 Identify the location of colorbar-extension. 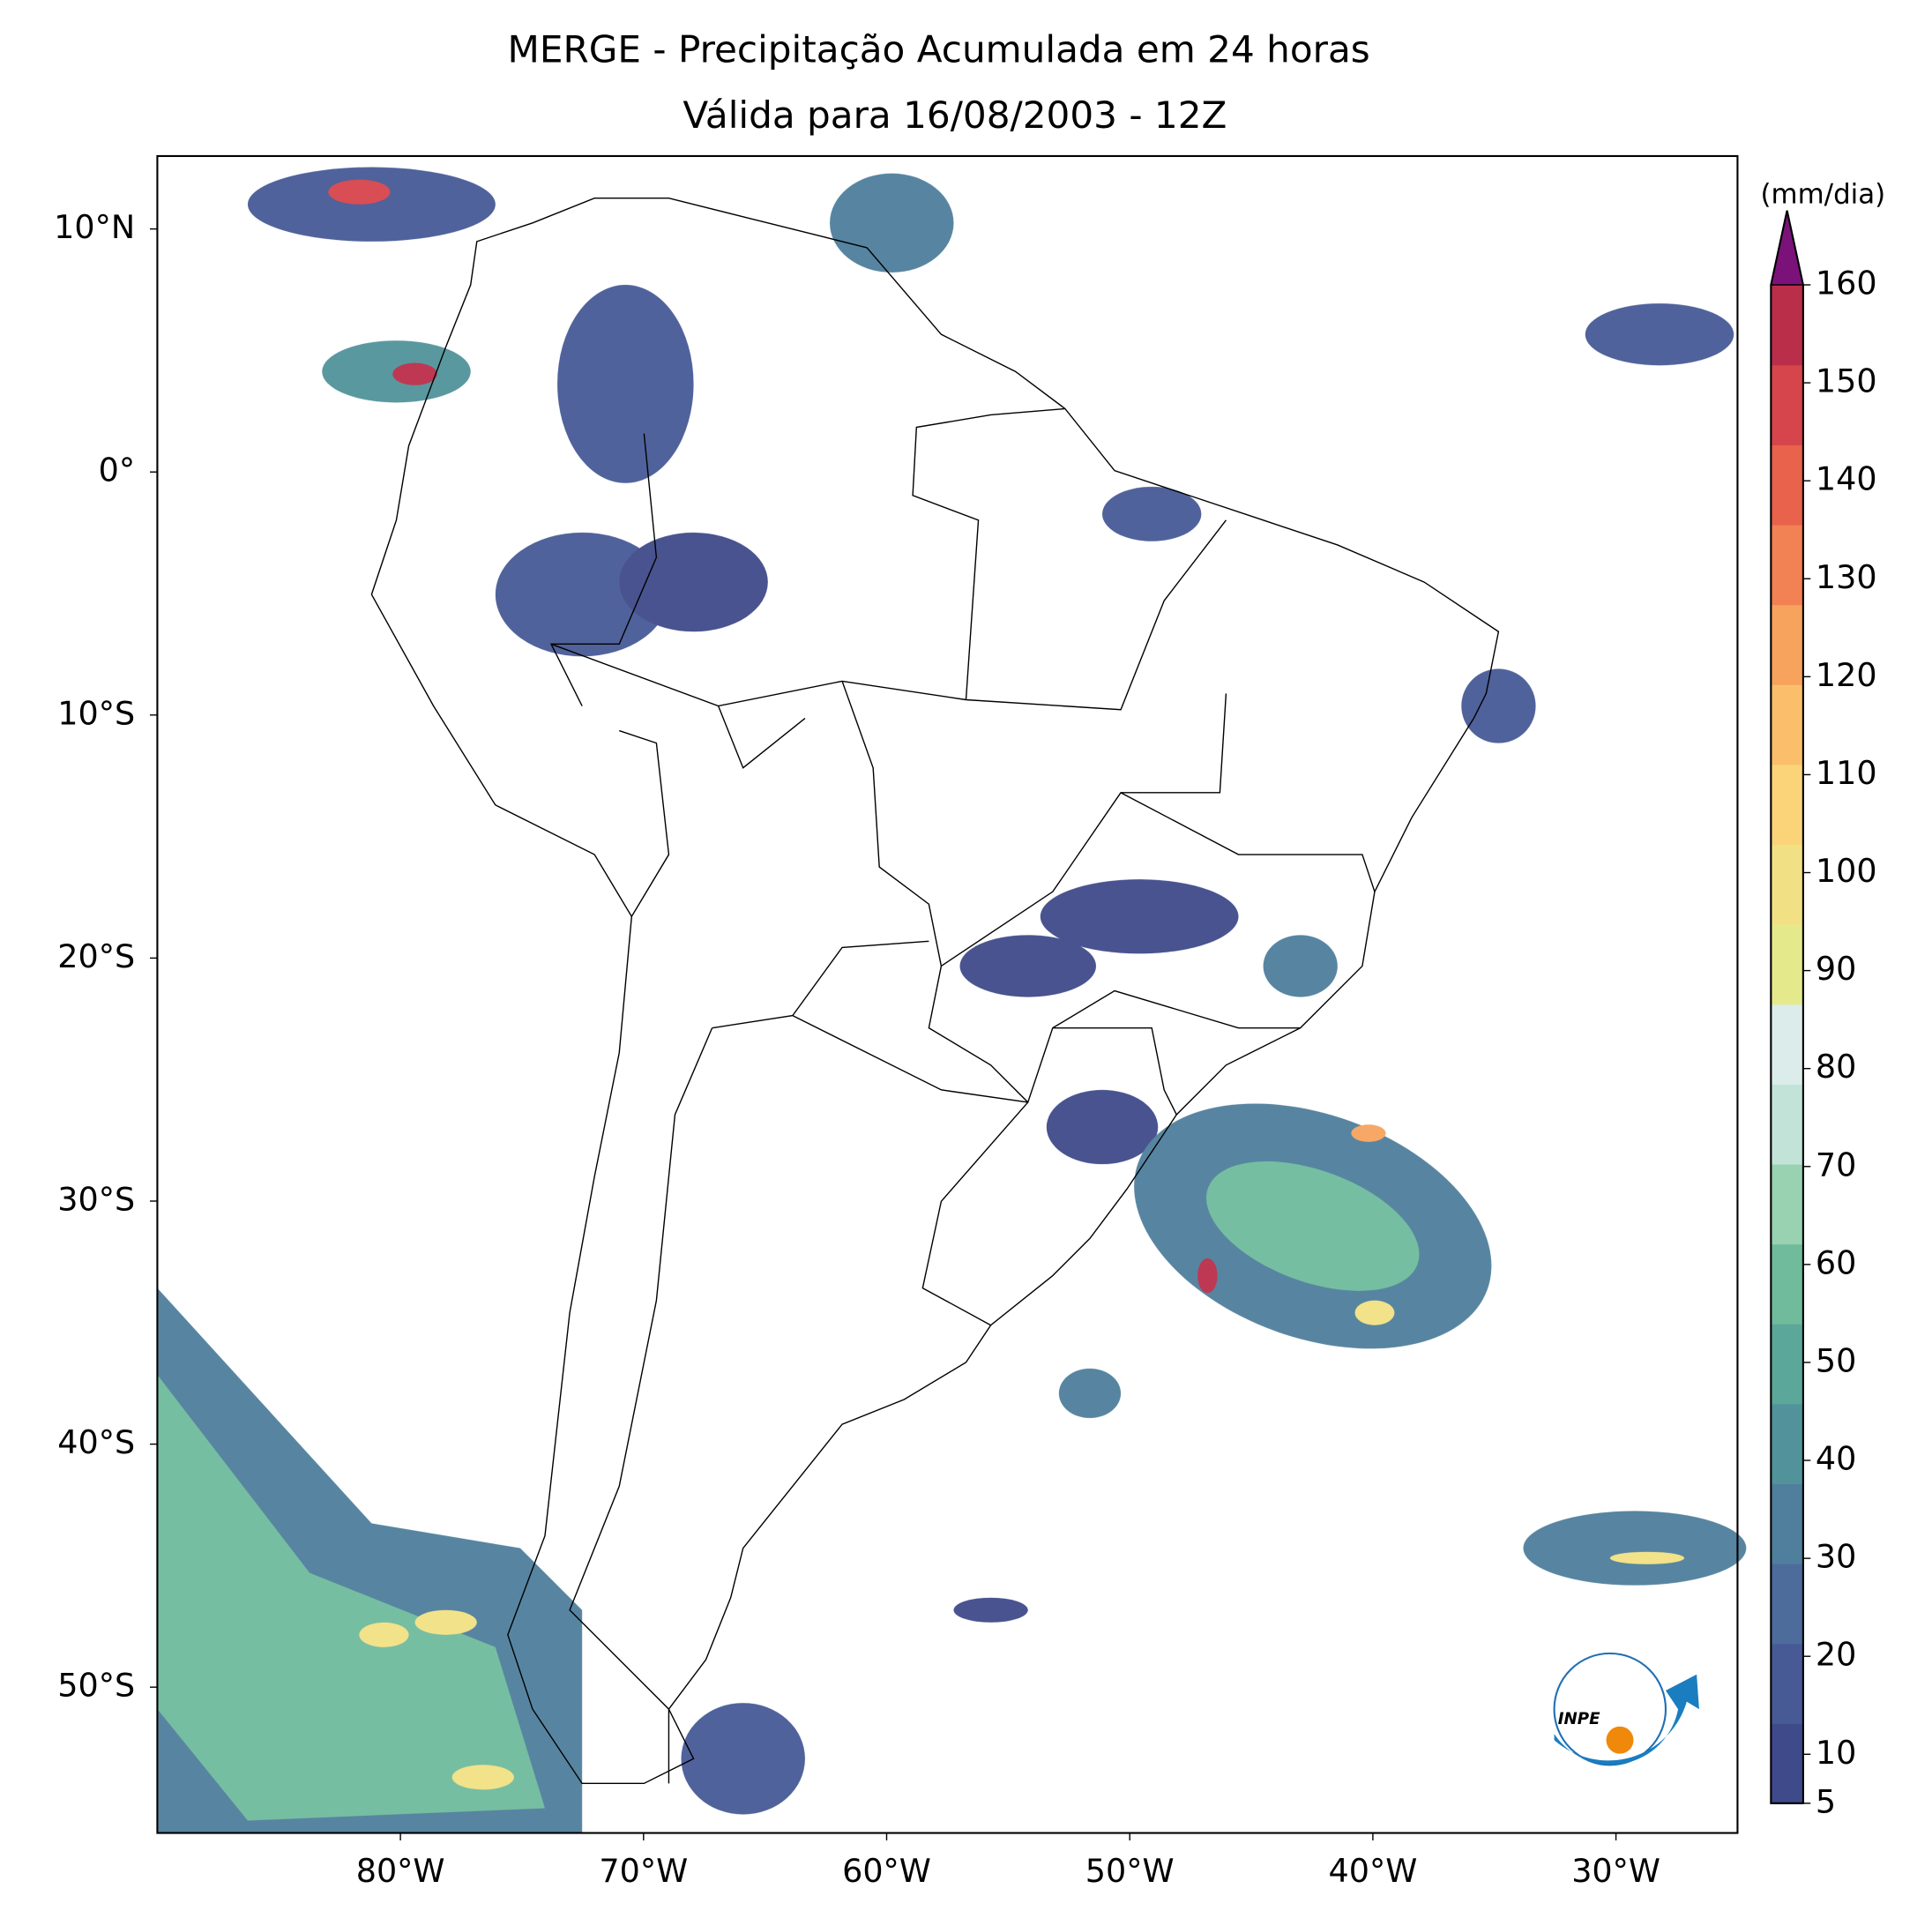
(1787, 248).